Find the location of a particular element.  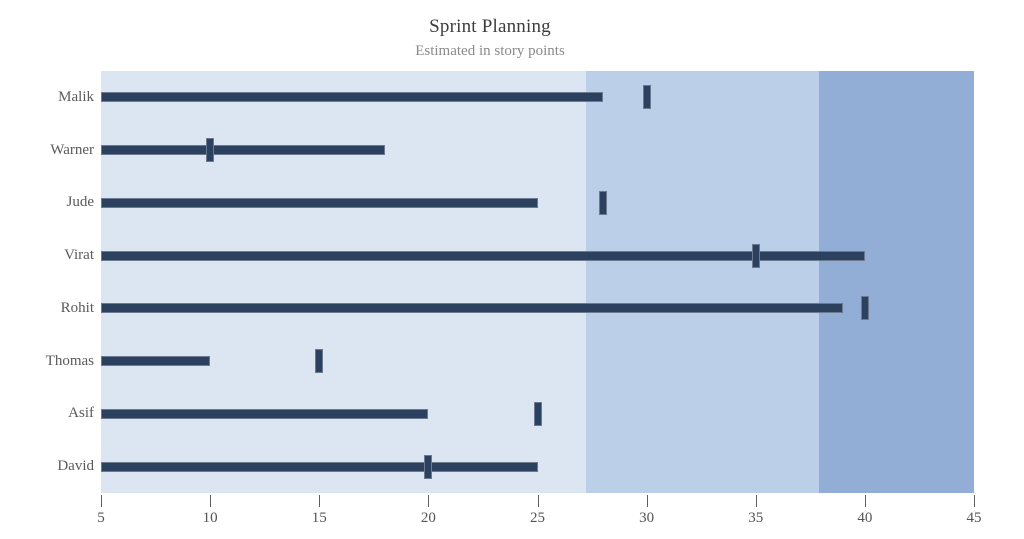

target-marker-rohit is located at coordinates (864, 308).